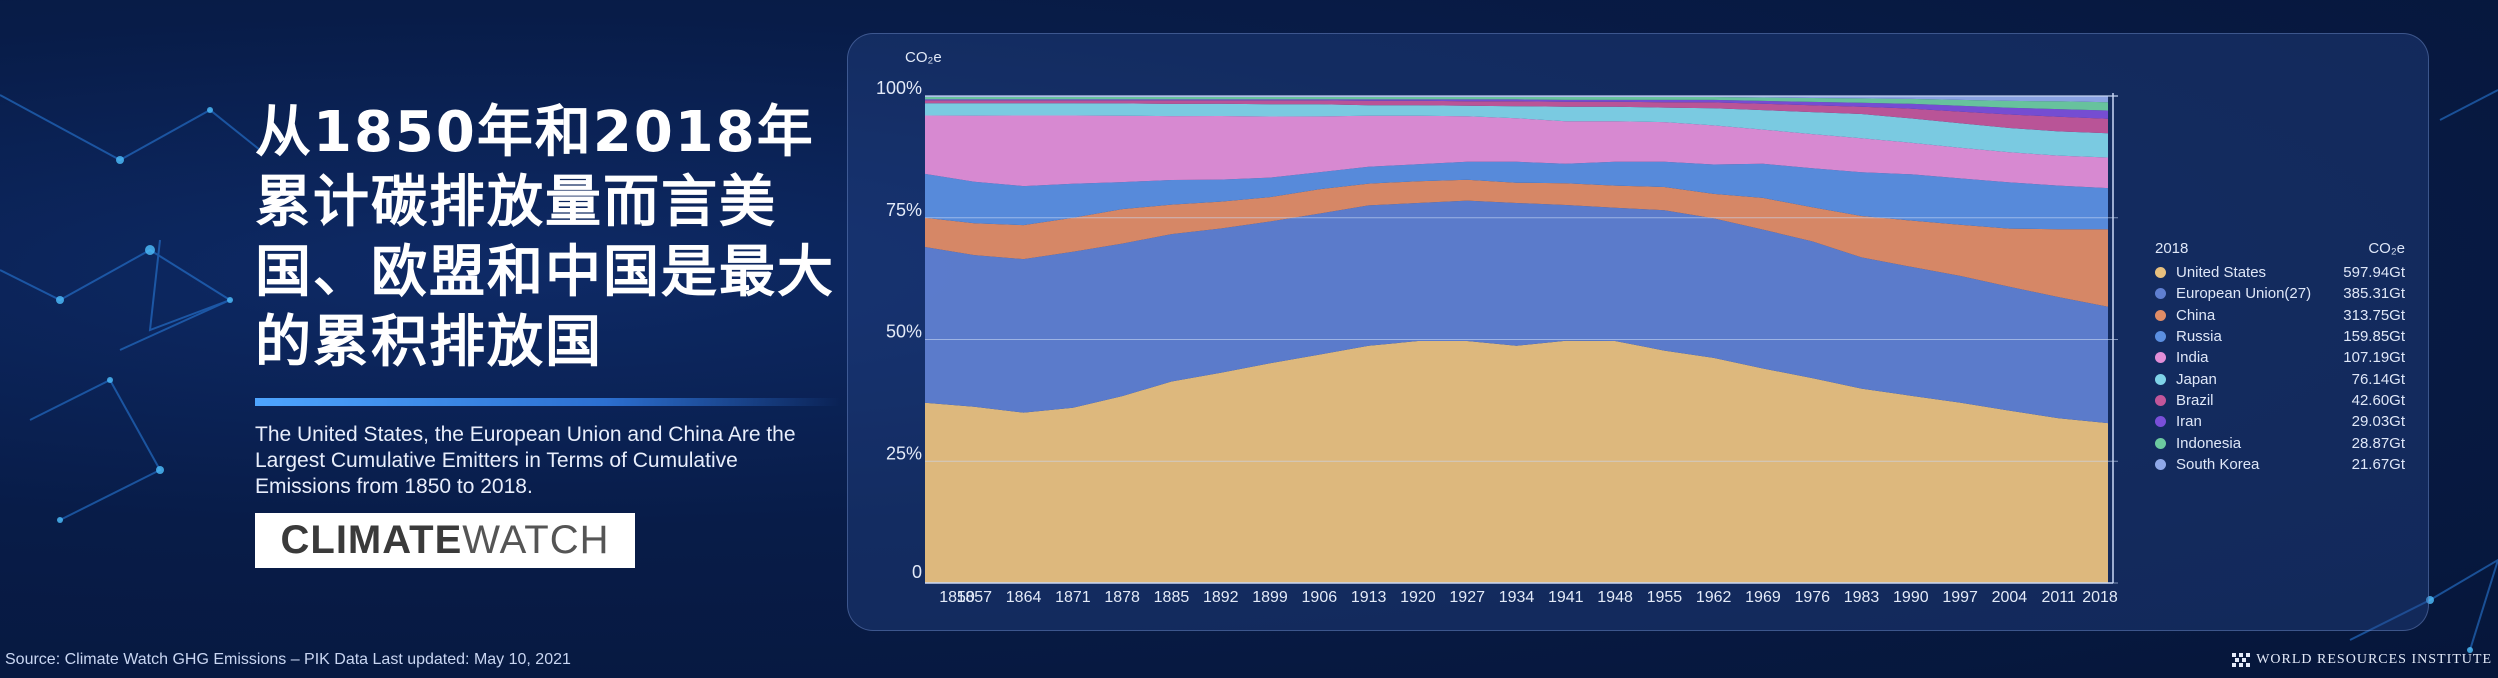 The height and width of the screenshot is (678, 2498). I want to click on x-tick-label: 1878, so click(1122, 597).